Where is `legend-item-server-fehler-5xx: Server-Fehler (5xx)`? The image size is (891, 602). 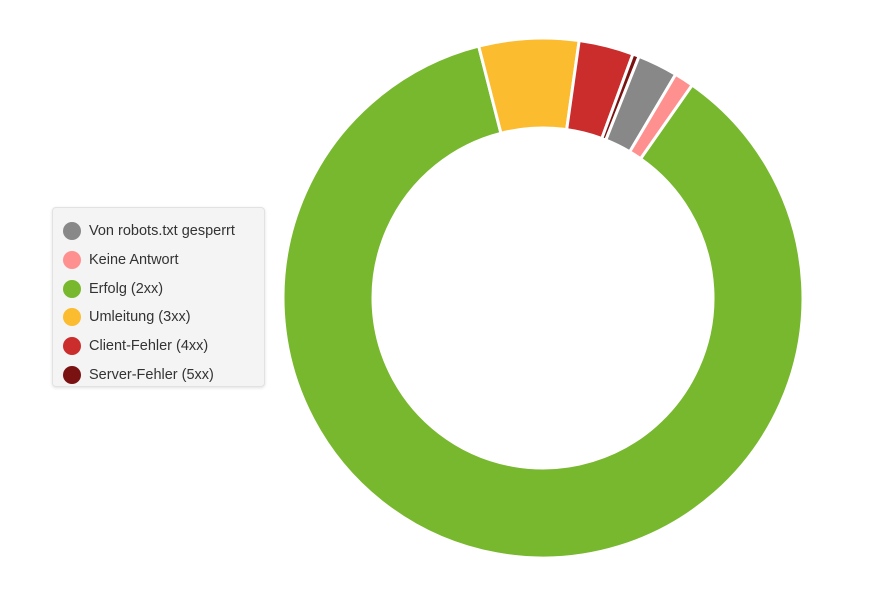 legend-item-server-fehler-5xx: Server-Fehler (5xx) is located at coordinates (163, 374).